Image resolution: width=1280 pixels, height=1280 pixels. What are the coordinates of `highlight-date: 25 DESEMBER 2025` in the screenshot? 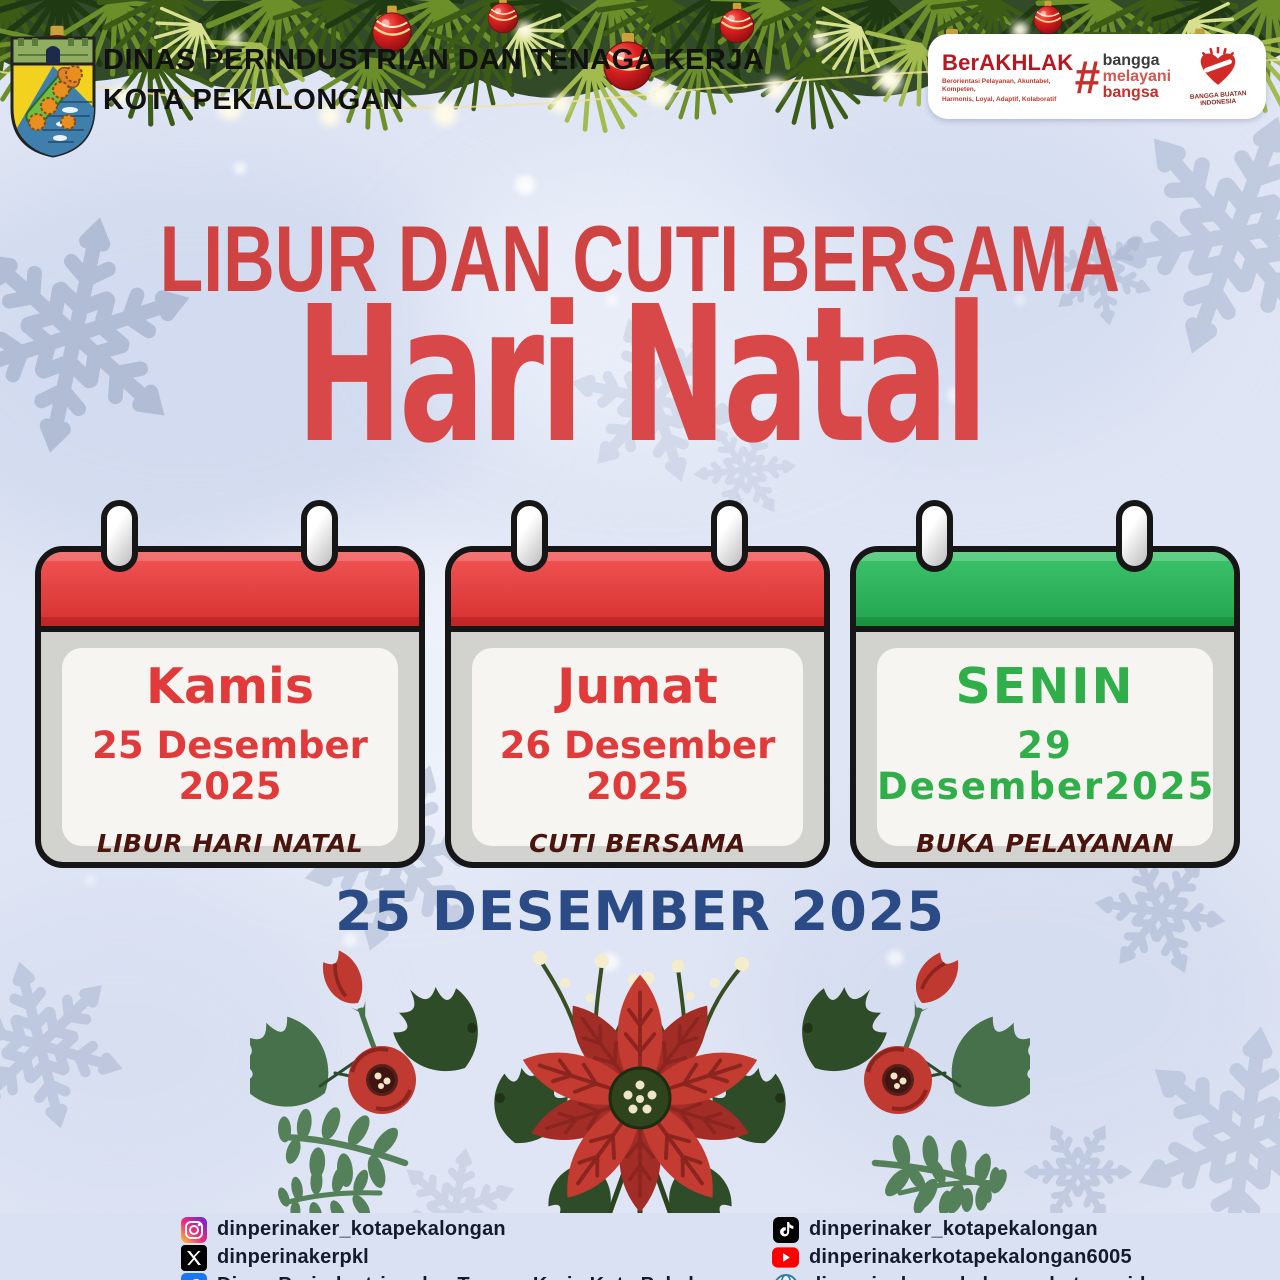 It's located at (640, 911).